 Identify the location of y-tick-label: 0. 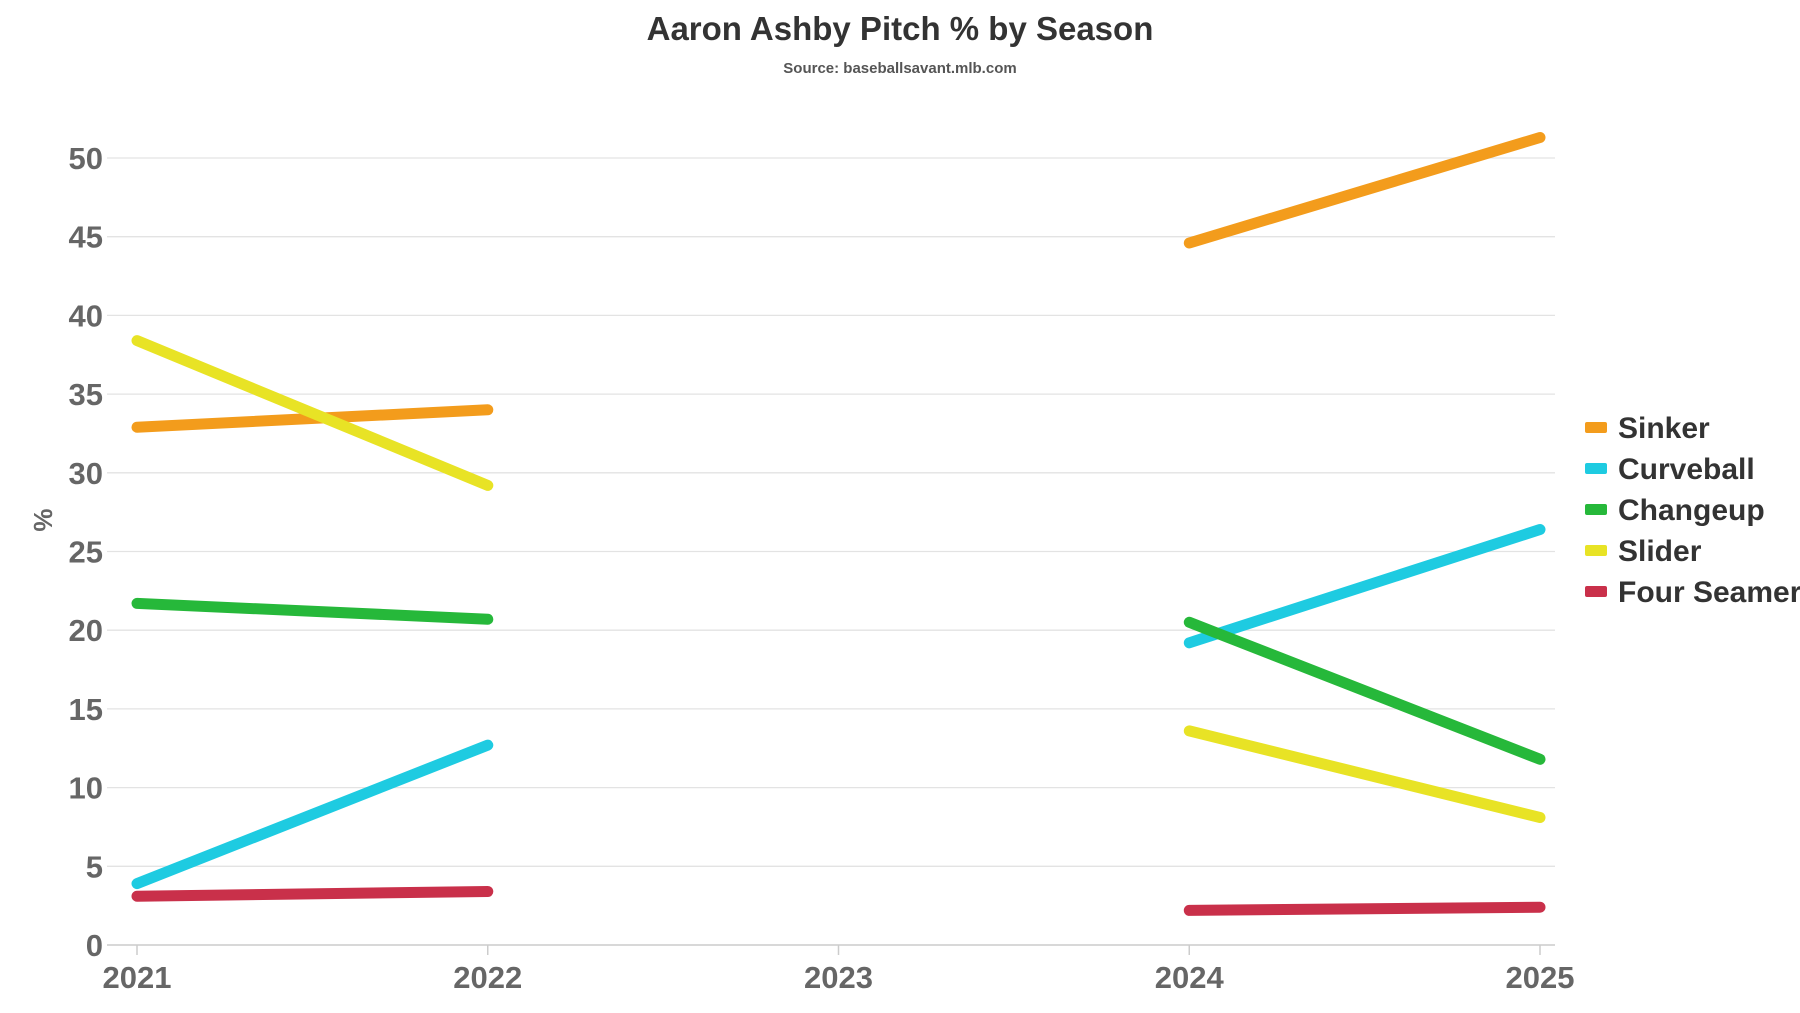
(94, 945).